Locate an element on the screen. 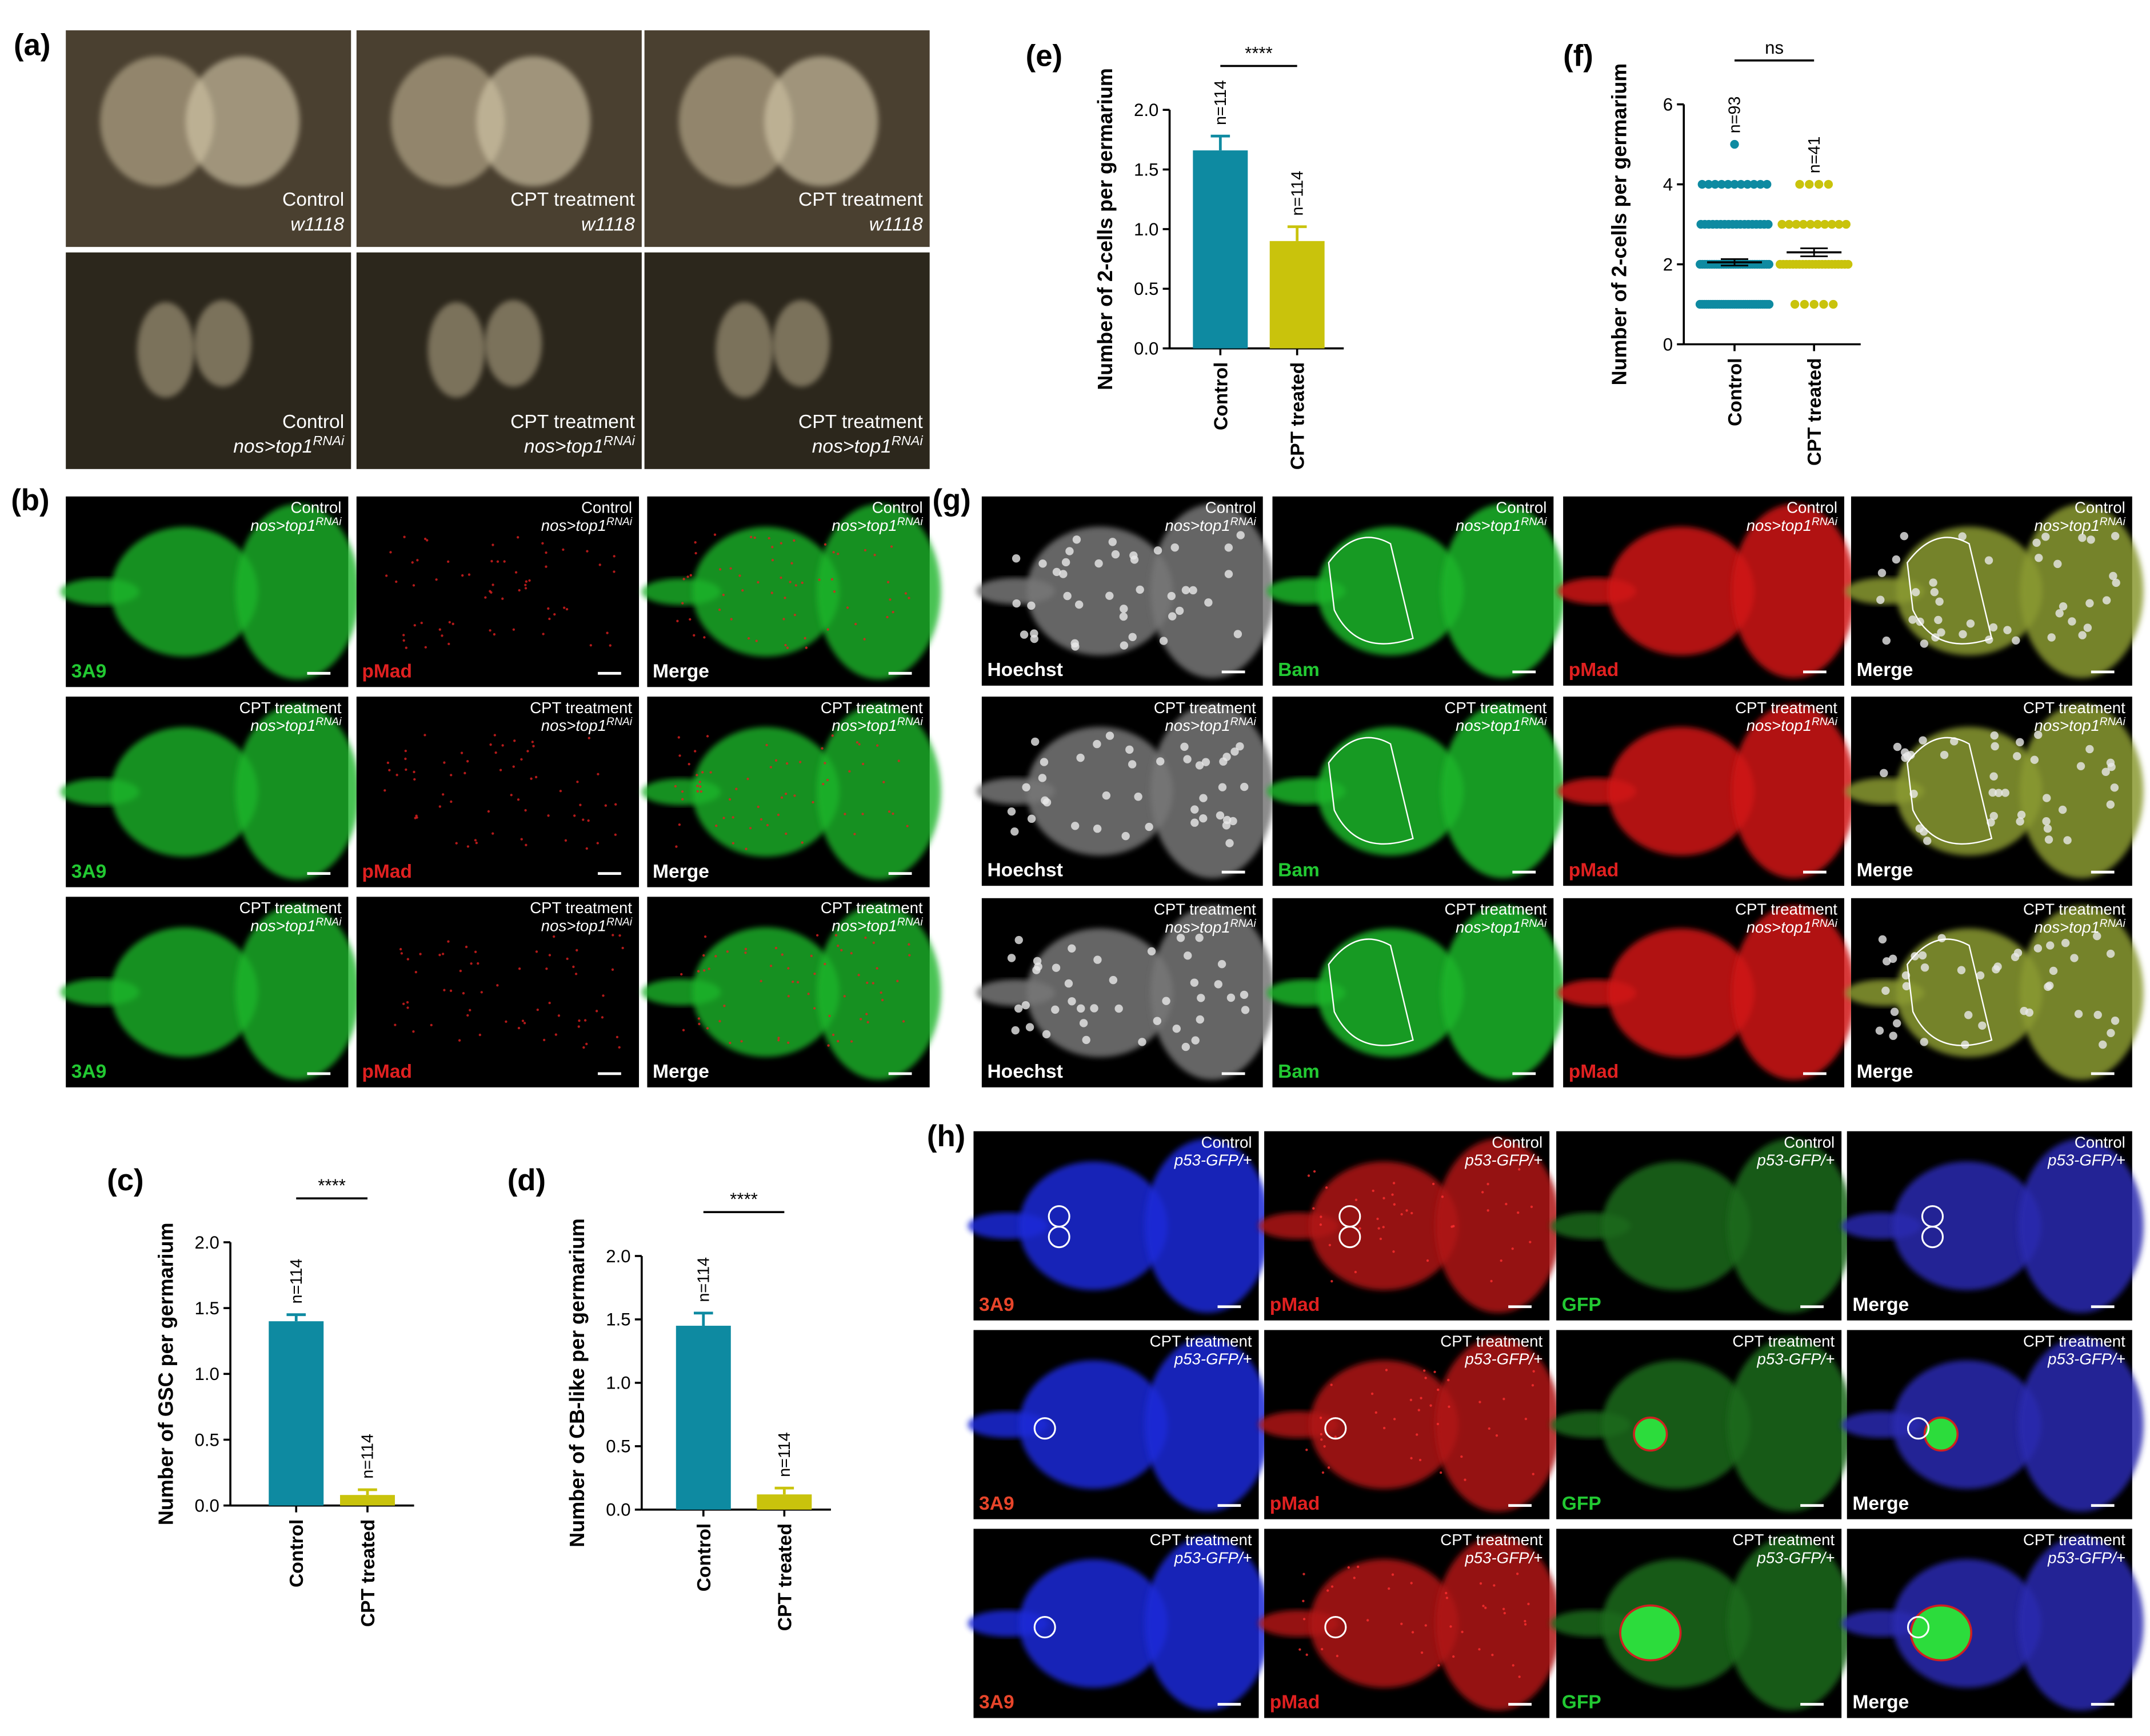 Image resolution: width=2150 pixels, height=1736 pixels. condition-label: Control is located at coordinates (1812, 508).